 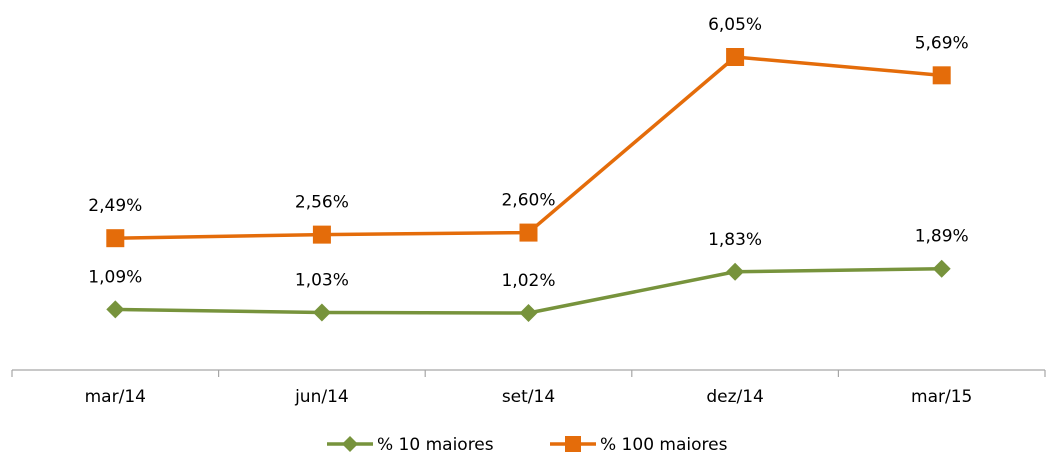 I want to click on data-label: 5,69%, so click(x=942, y=43).